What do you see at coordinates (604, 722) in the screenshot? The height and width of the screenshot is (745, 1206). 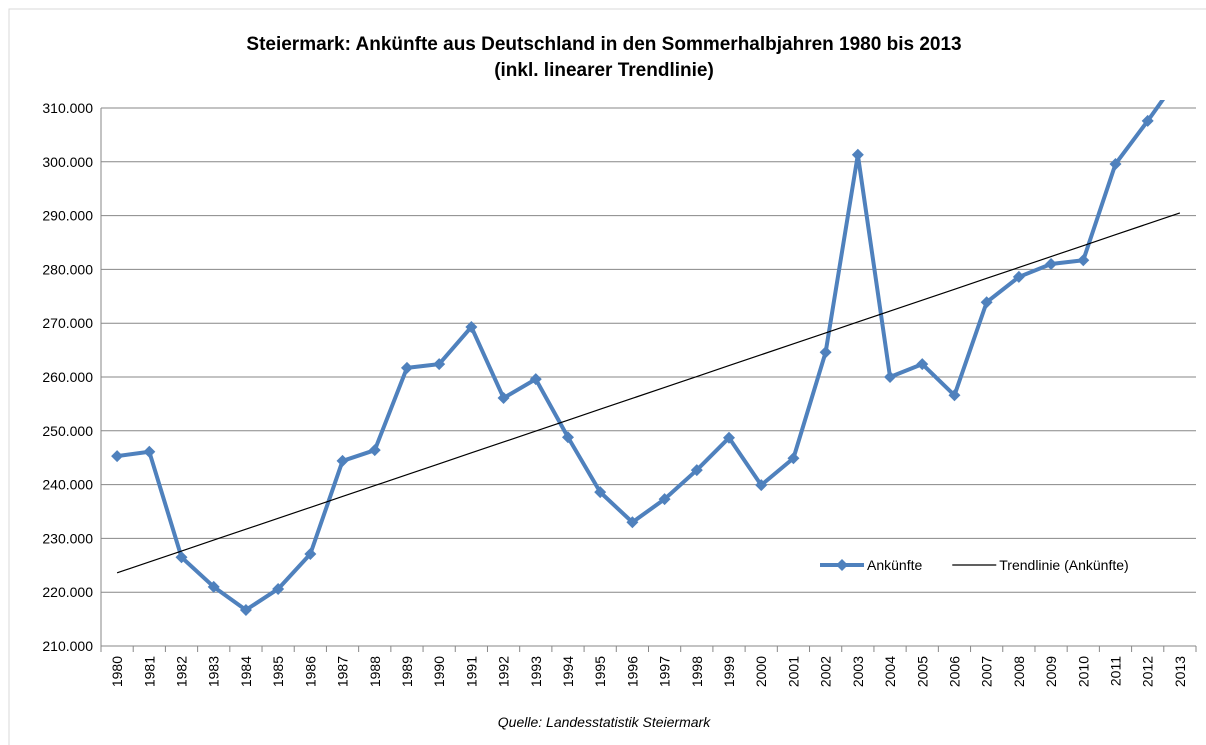 I see `source-note: Quelle: Landesstatistik Steiermark` at bounding box center [604, 722].